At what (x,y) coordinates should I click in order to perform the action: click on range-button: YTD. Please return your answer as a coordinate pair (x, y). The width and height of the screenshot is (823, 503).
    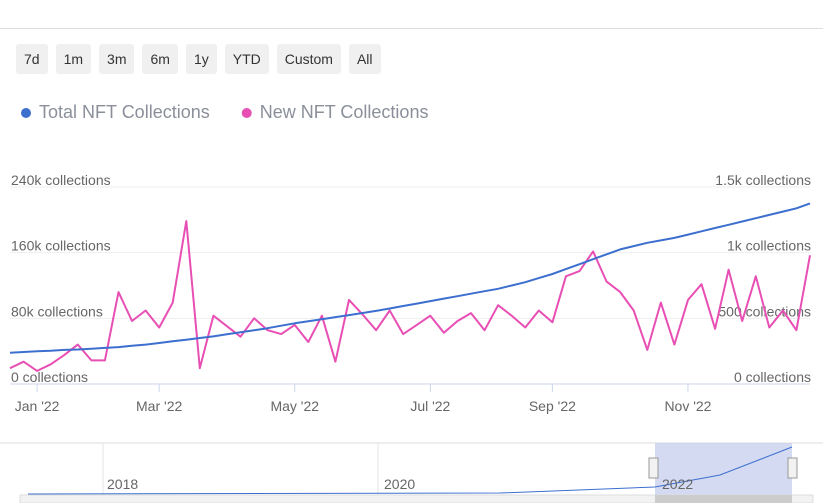
    Looking at the image, I should click on (246, 59).